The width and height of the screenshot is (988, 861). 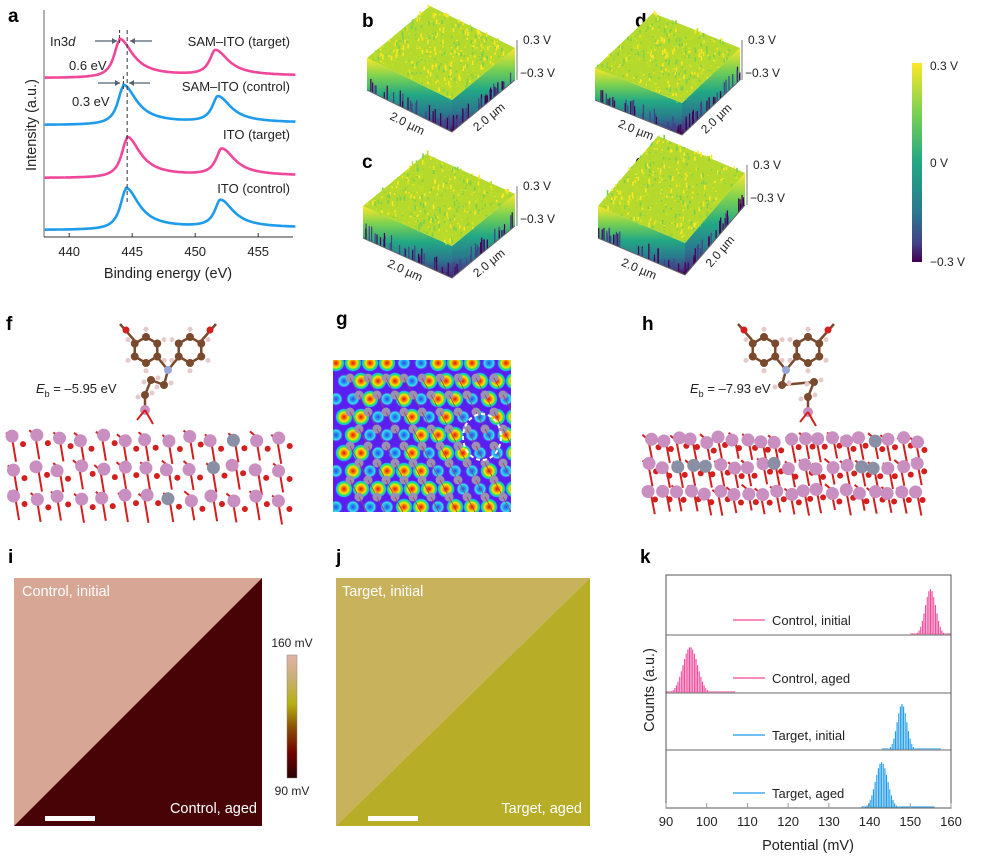 What do you see at coordinates (460, 71) in the screenshot?
I see `surface-b: 0.3 V−0.3 V2.0 µm 2.0 µm` at bounding box center [460, 71].